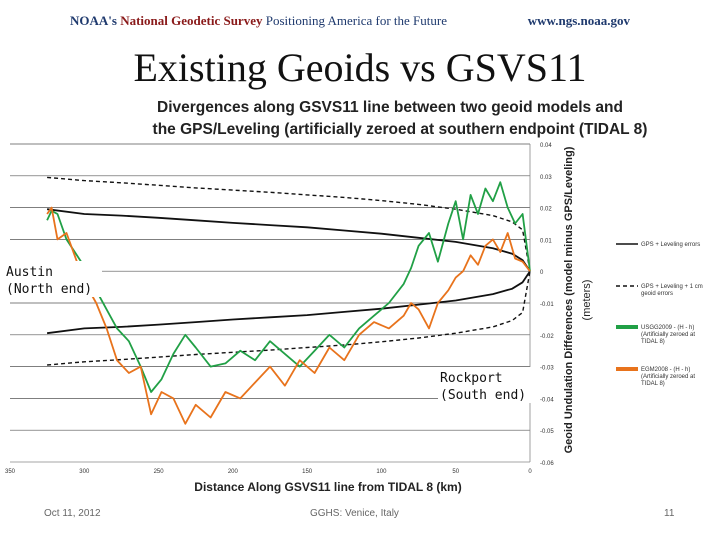 This screenshot has height=540, width=720. What do you see at coordinates (530, 472) in the screenshot?
I see `x-tick-label: 0` at bounding box center [530, 472].